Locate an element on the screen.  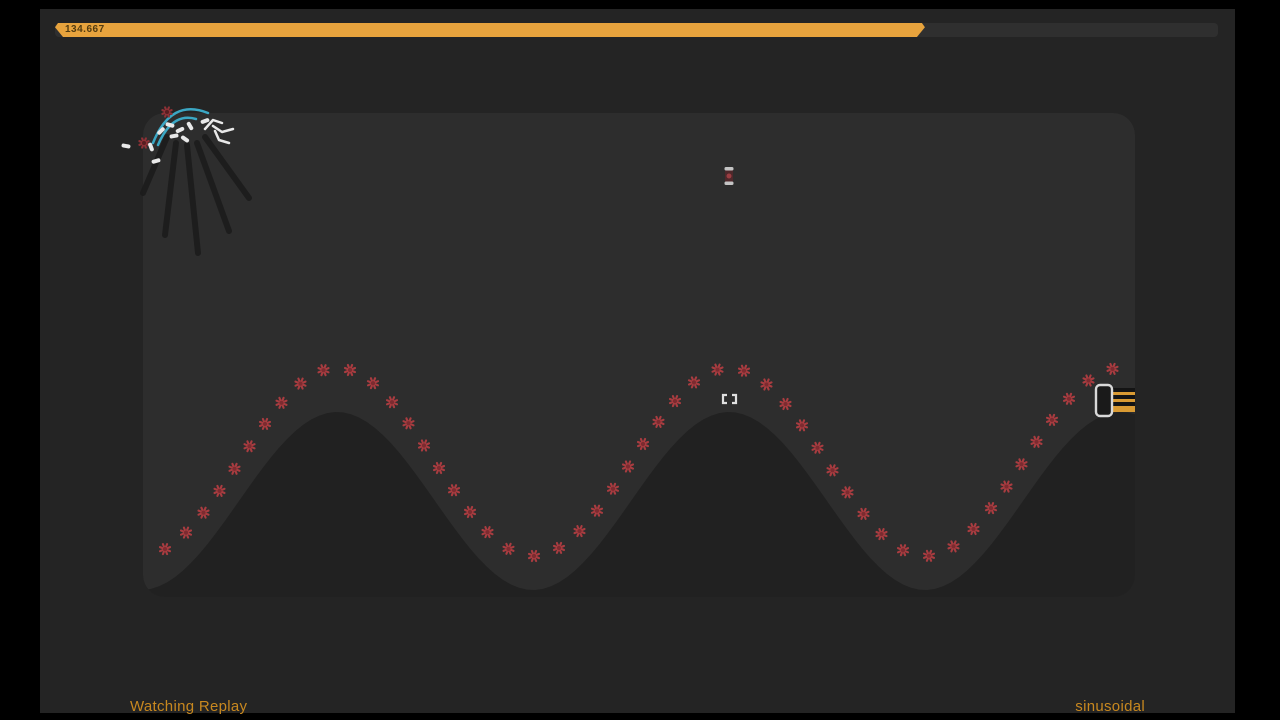
timer-value: 134.667 is located at coordinates (85, 29).